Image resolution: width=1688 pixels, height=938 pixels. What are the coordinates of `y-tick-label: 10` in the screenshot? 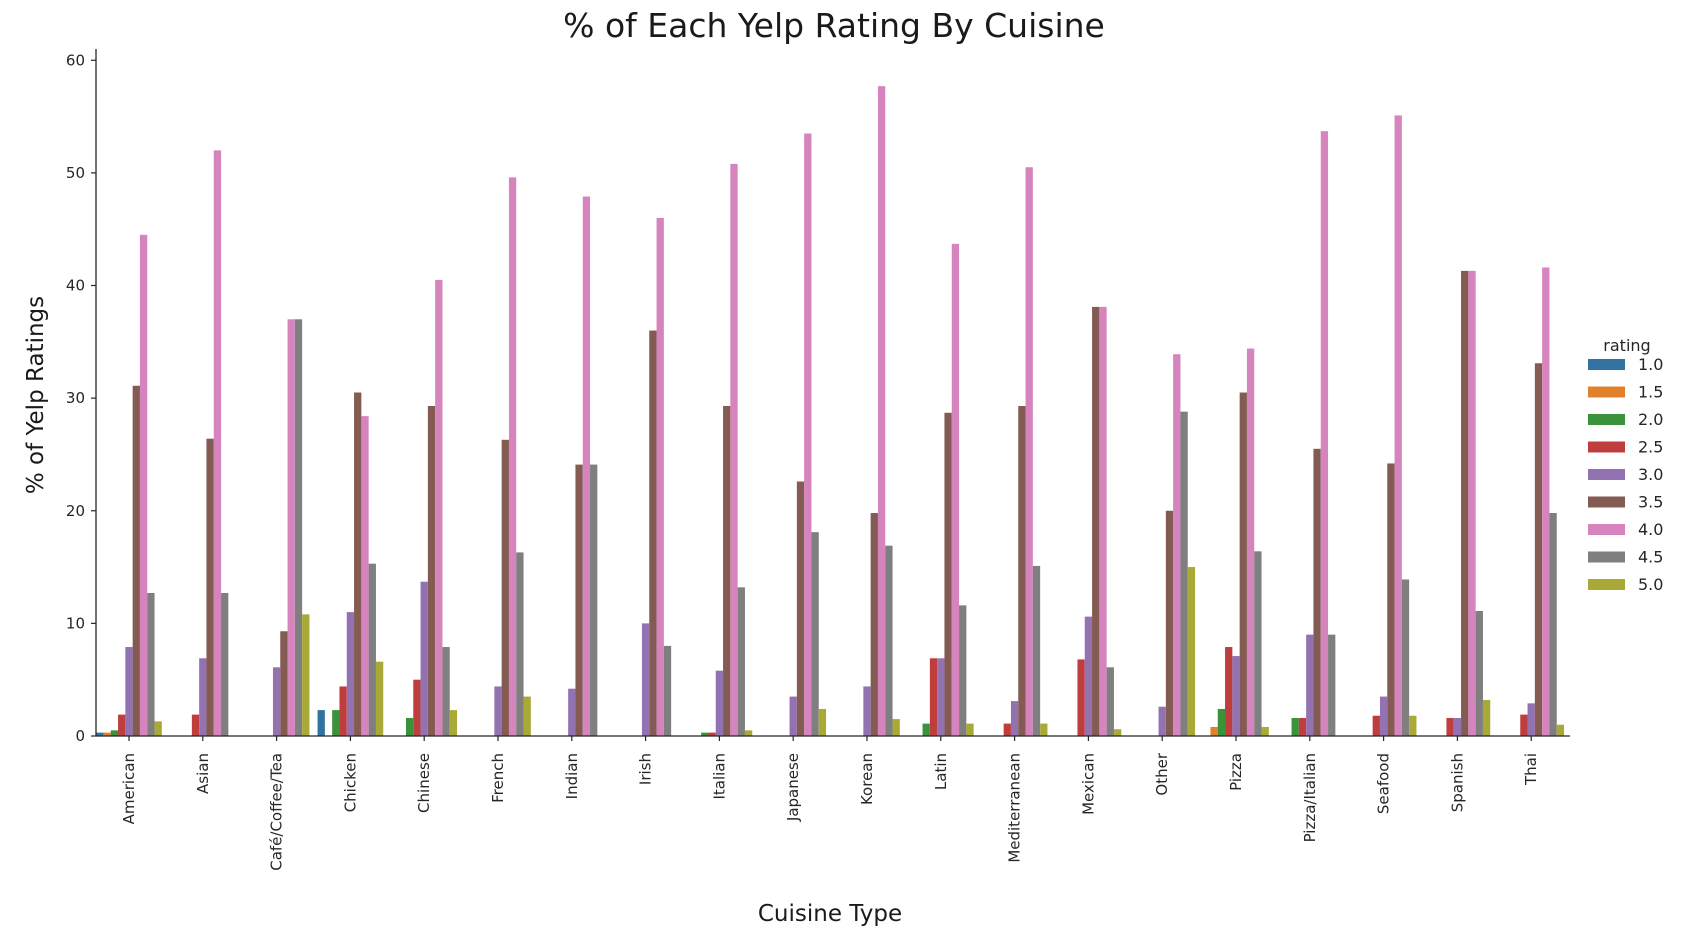 It's located at (75, 623).